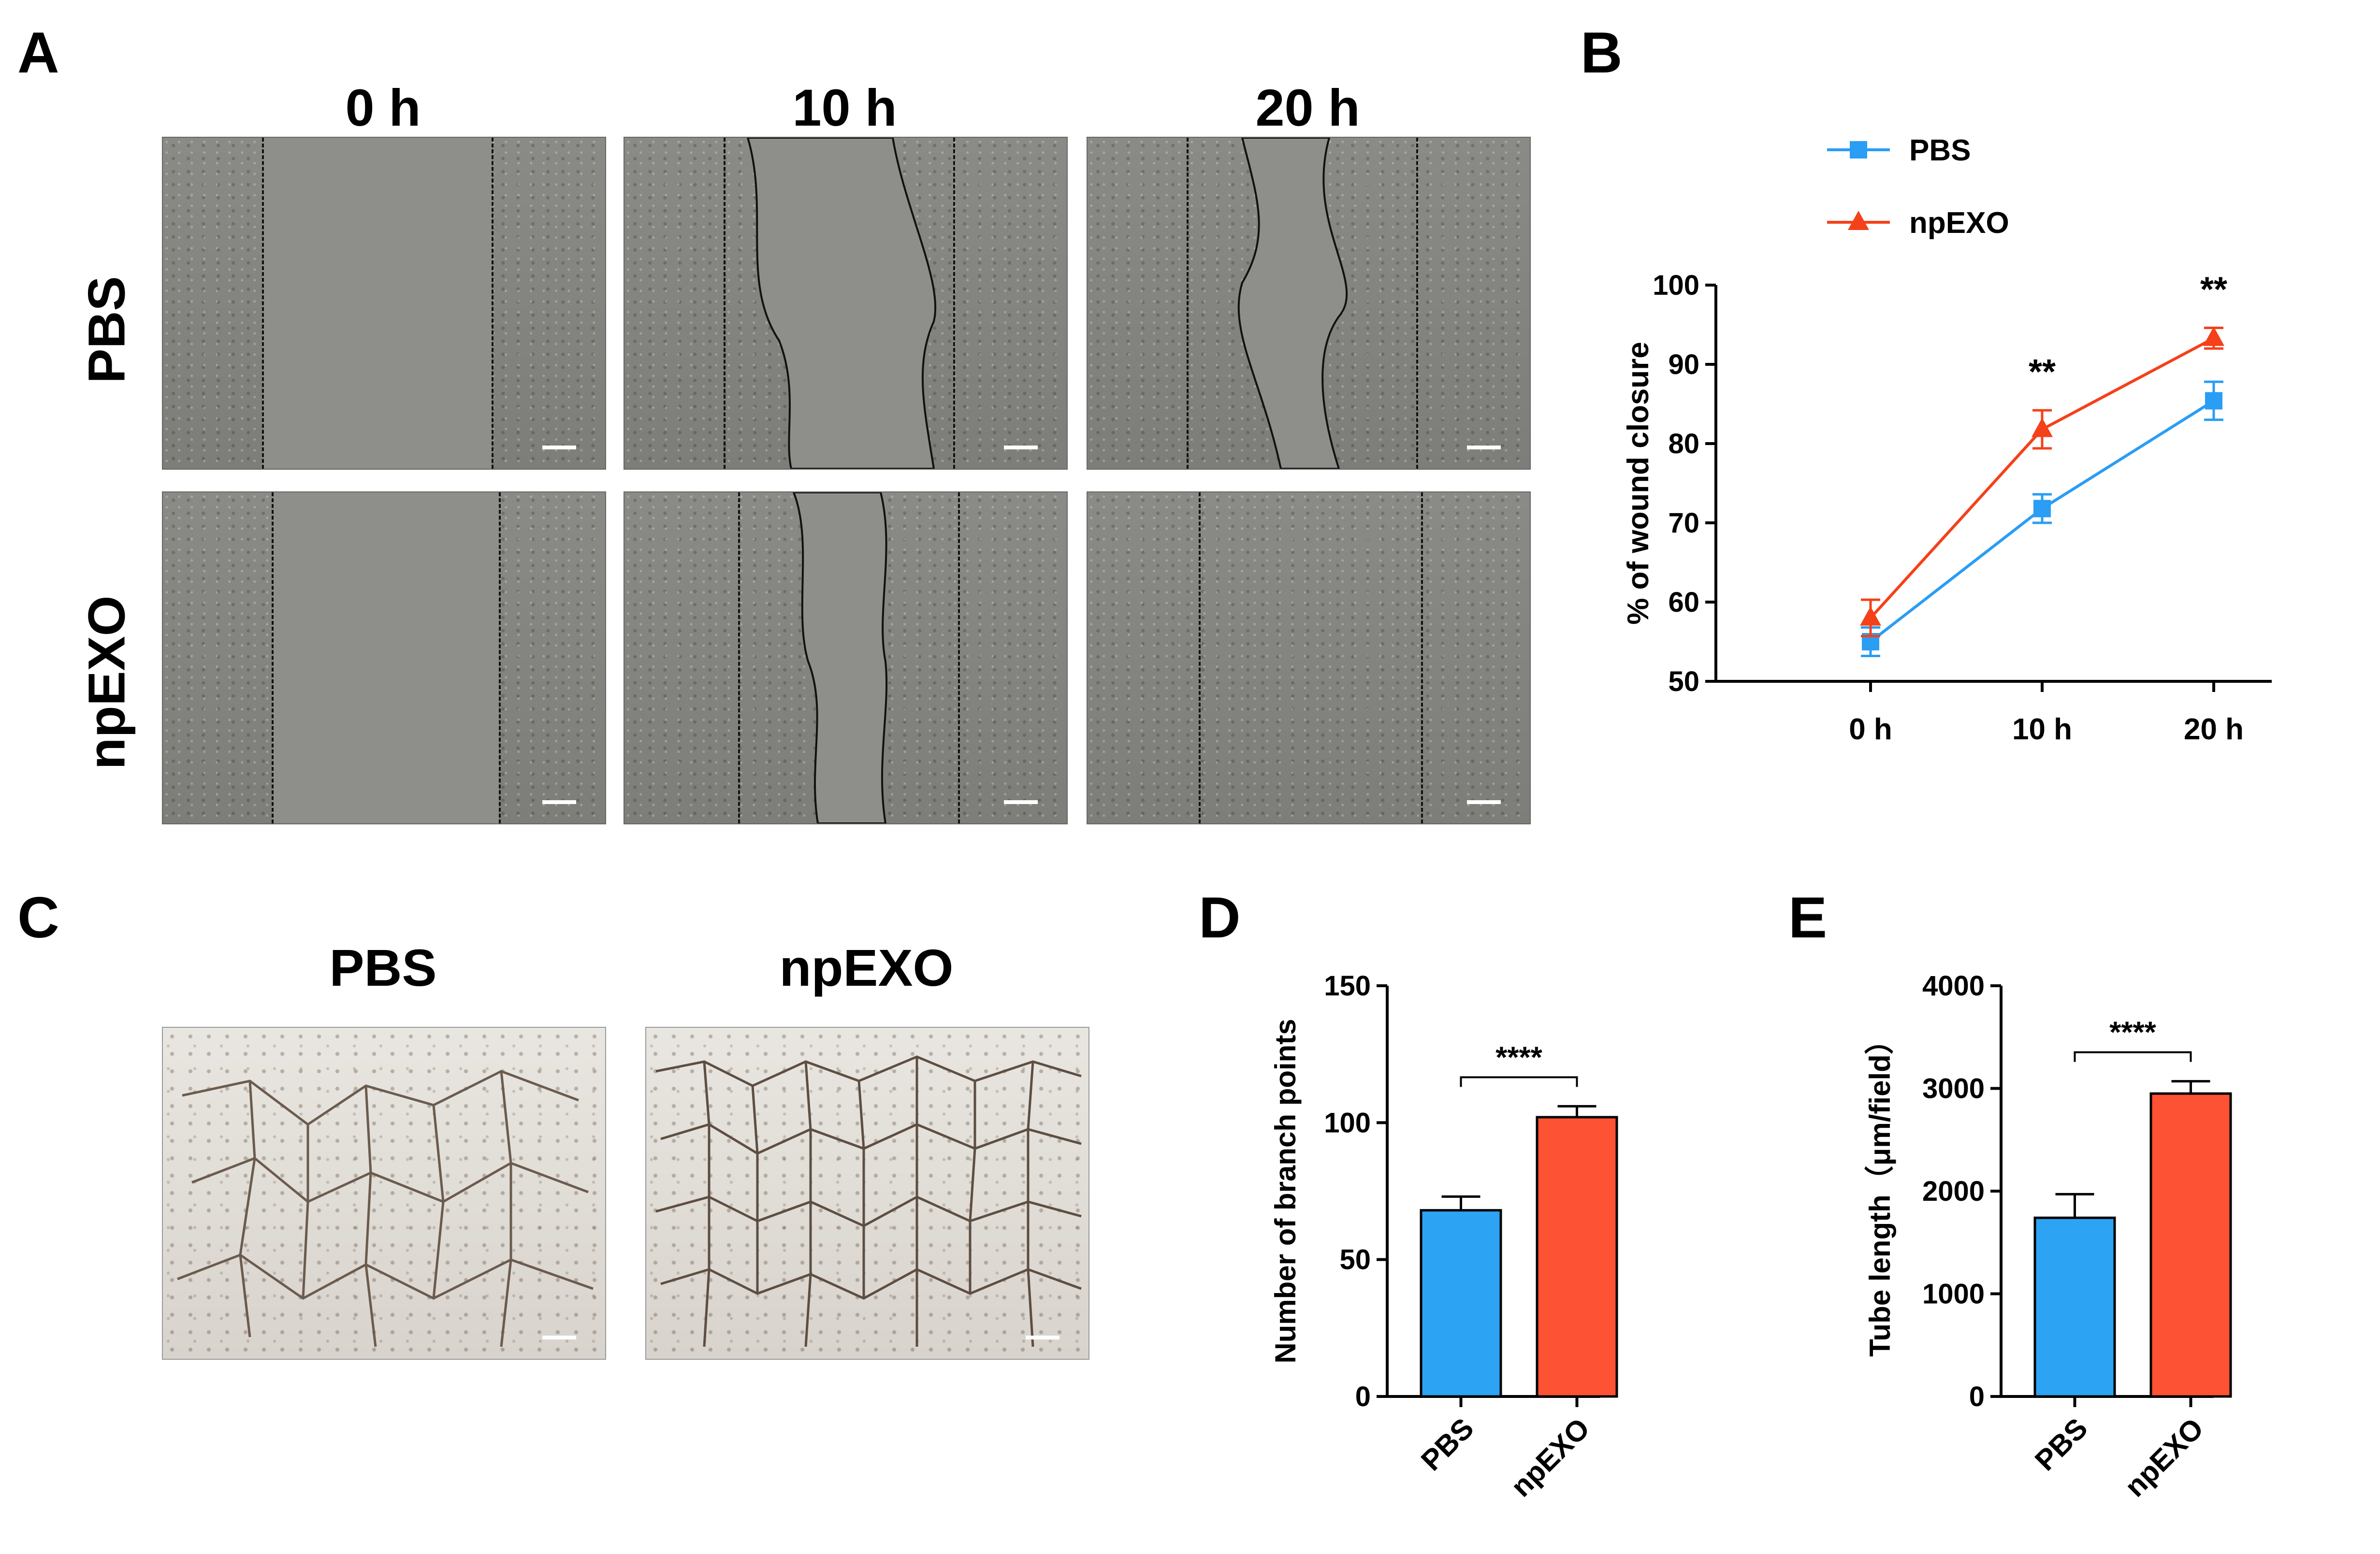 The width and height of the screenshot is (2380, 1554). Describe the element at coordinates (1954, 1089) in the screenshot. I see `y-tick-label: 3000` at that location.